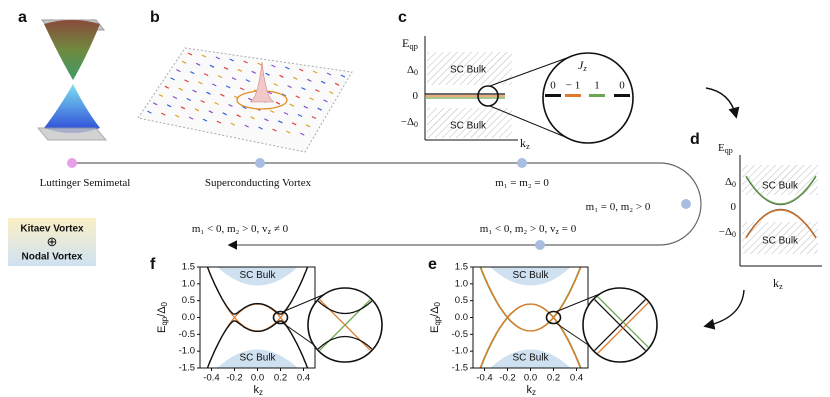  Describe the element at coordinates (257, 378) in the screenshot. I see `x-tick-label: 0.0` at that location.